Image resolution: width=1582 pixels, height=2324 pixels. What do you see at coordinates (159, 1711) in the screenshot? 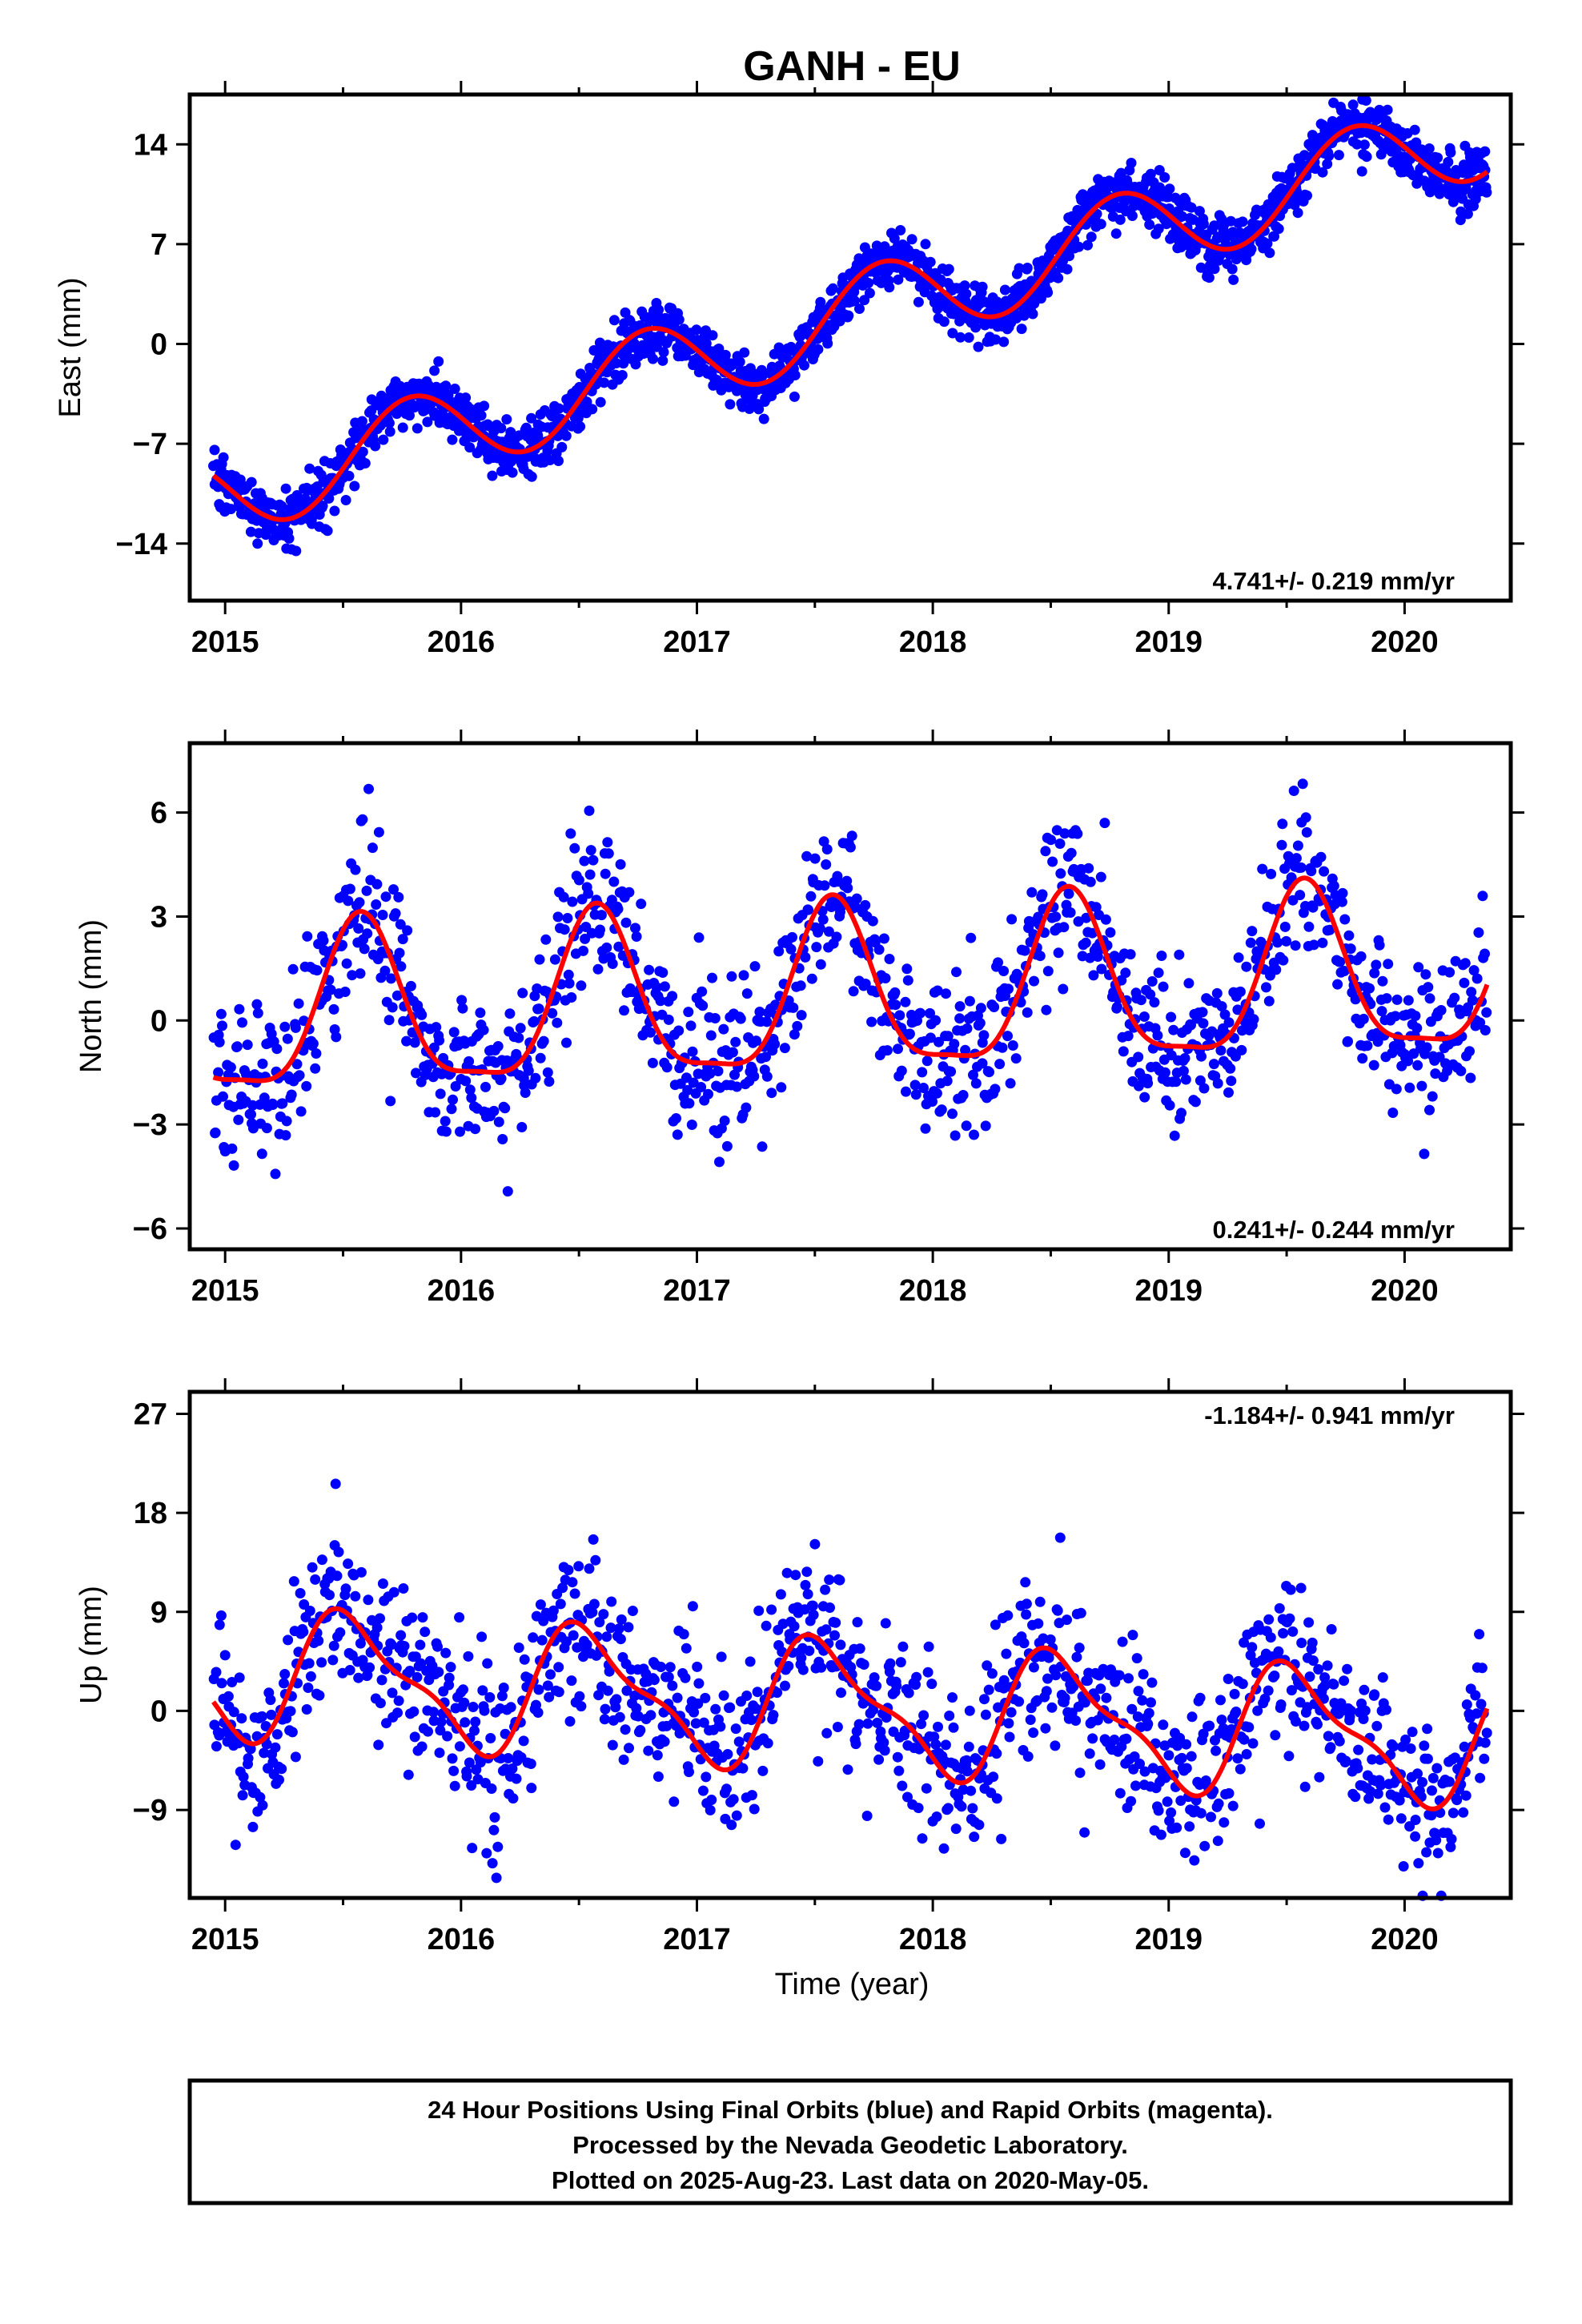
I see `y-tick-label: 0` at bounding box center [159, 1711].